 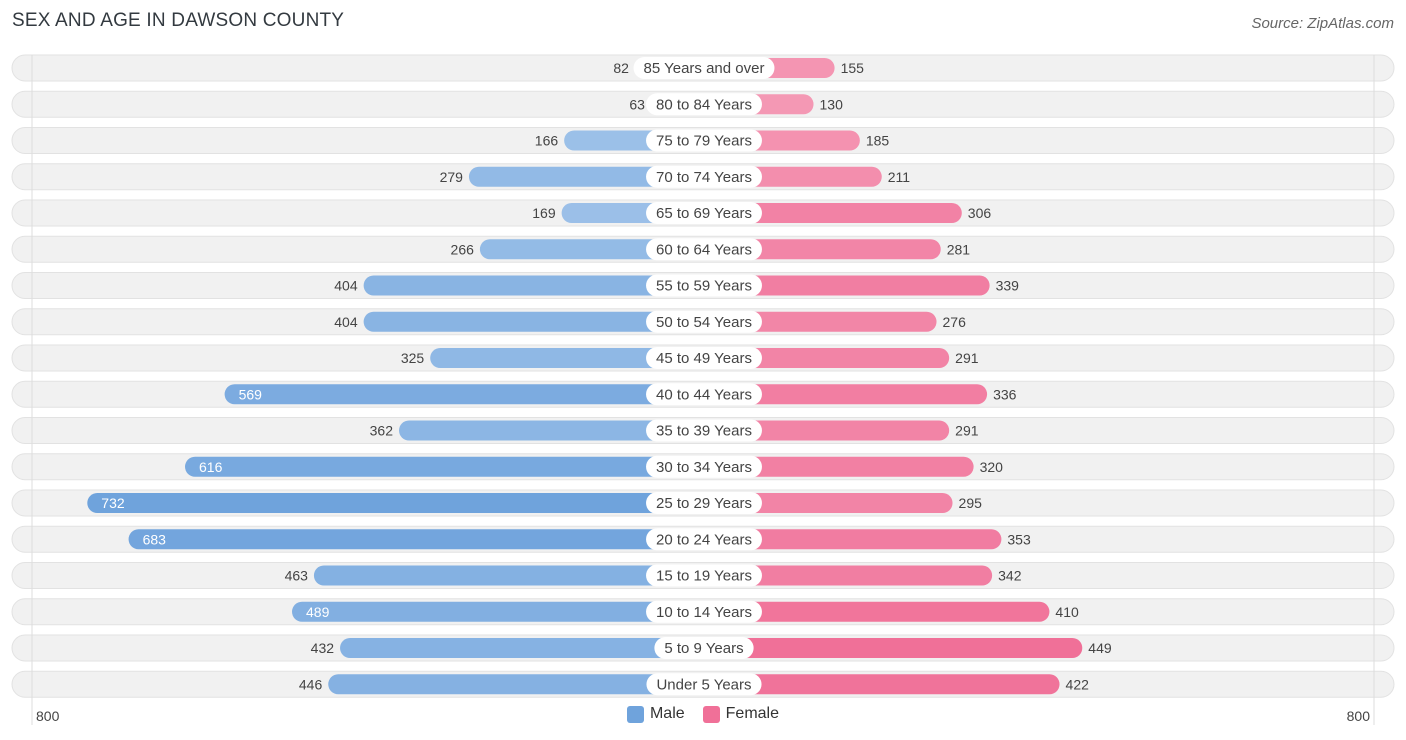 I want to click on chart-title: SEX AND AGE IN DAWSON COUNTY, so click(x=178, y=20).